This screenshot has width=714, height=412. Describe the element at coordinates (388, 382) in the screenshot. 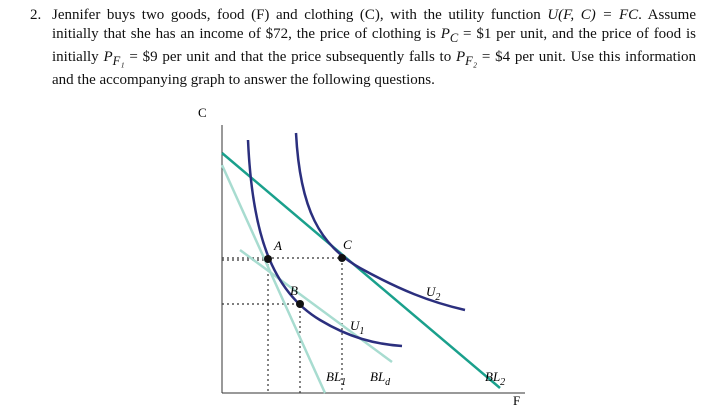

I see `label-sub: d` at that location.